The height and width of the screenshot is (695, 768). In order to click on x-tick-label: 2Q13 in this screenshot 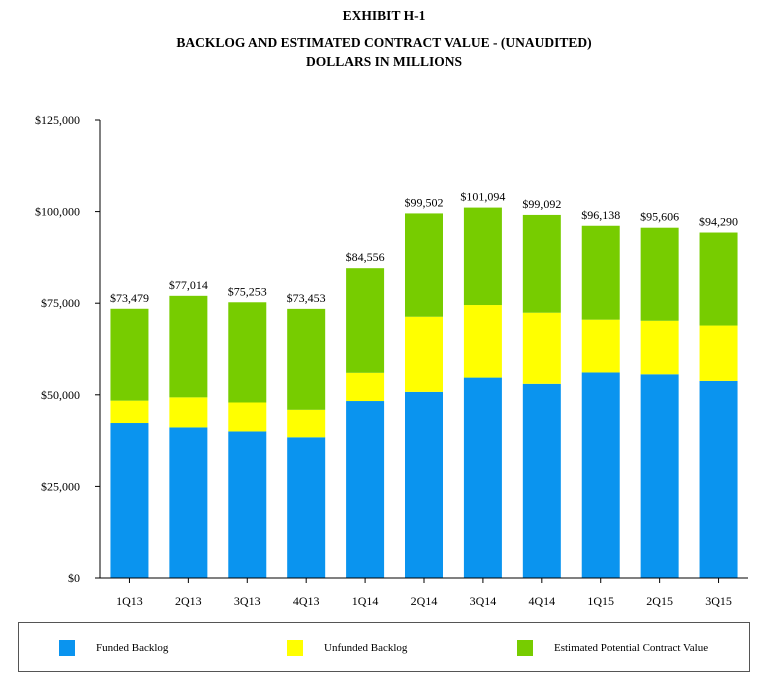, I will do `click(188, 601)`.